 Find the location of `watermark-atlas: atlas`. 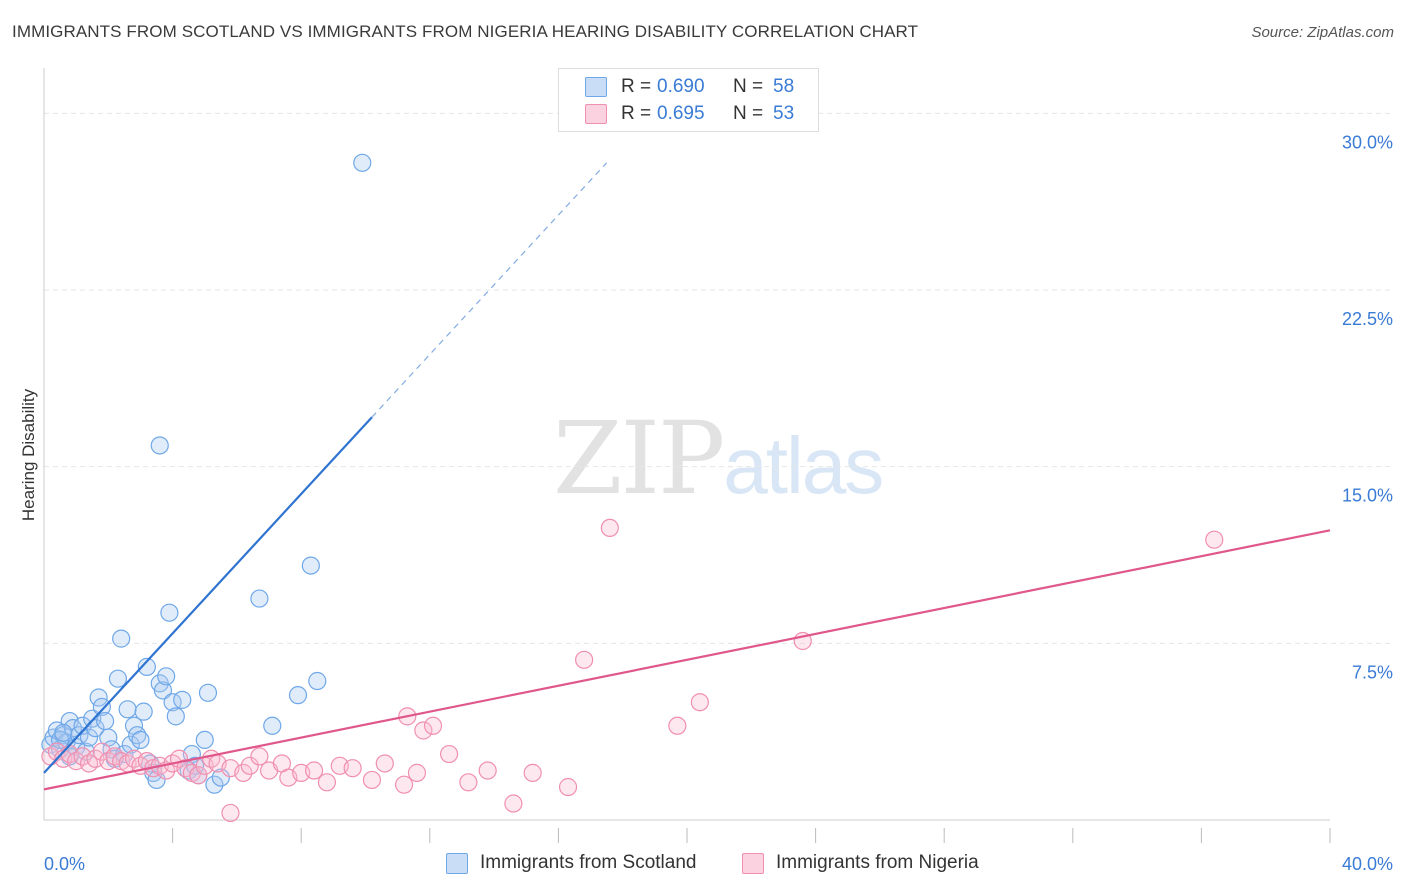

watermark-atlas: atlas is located at coordinates (803, 465).